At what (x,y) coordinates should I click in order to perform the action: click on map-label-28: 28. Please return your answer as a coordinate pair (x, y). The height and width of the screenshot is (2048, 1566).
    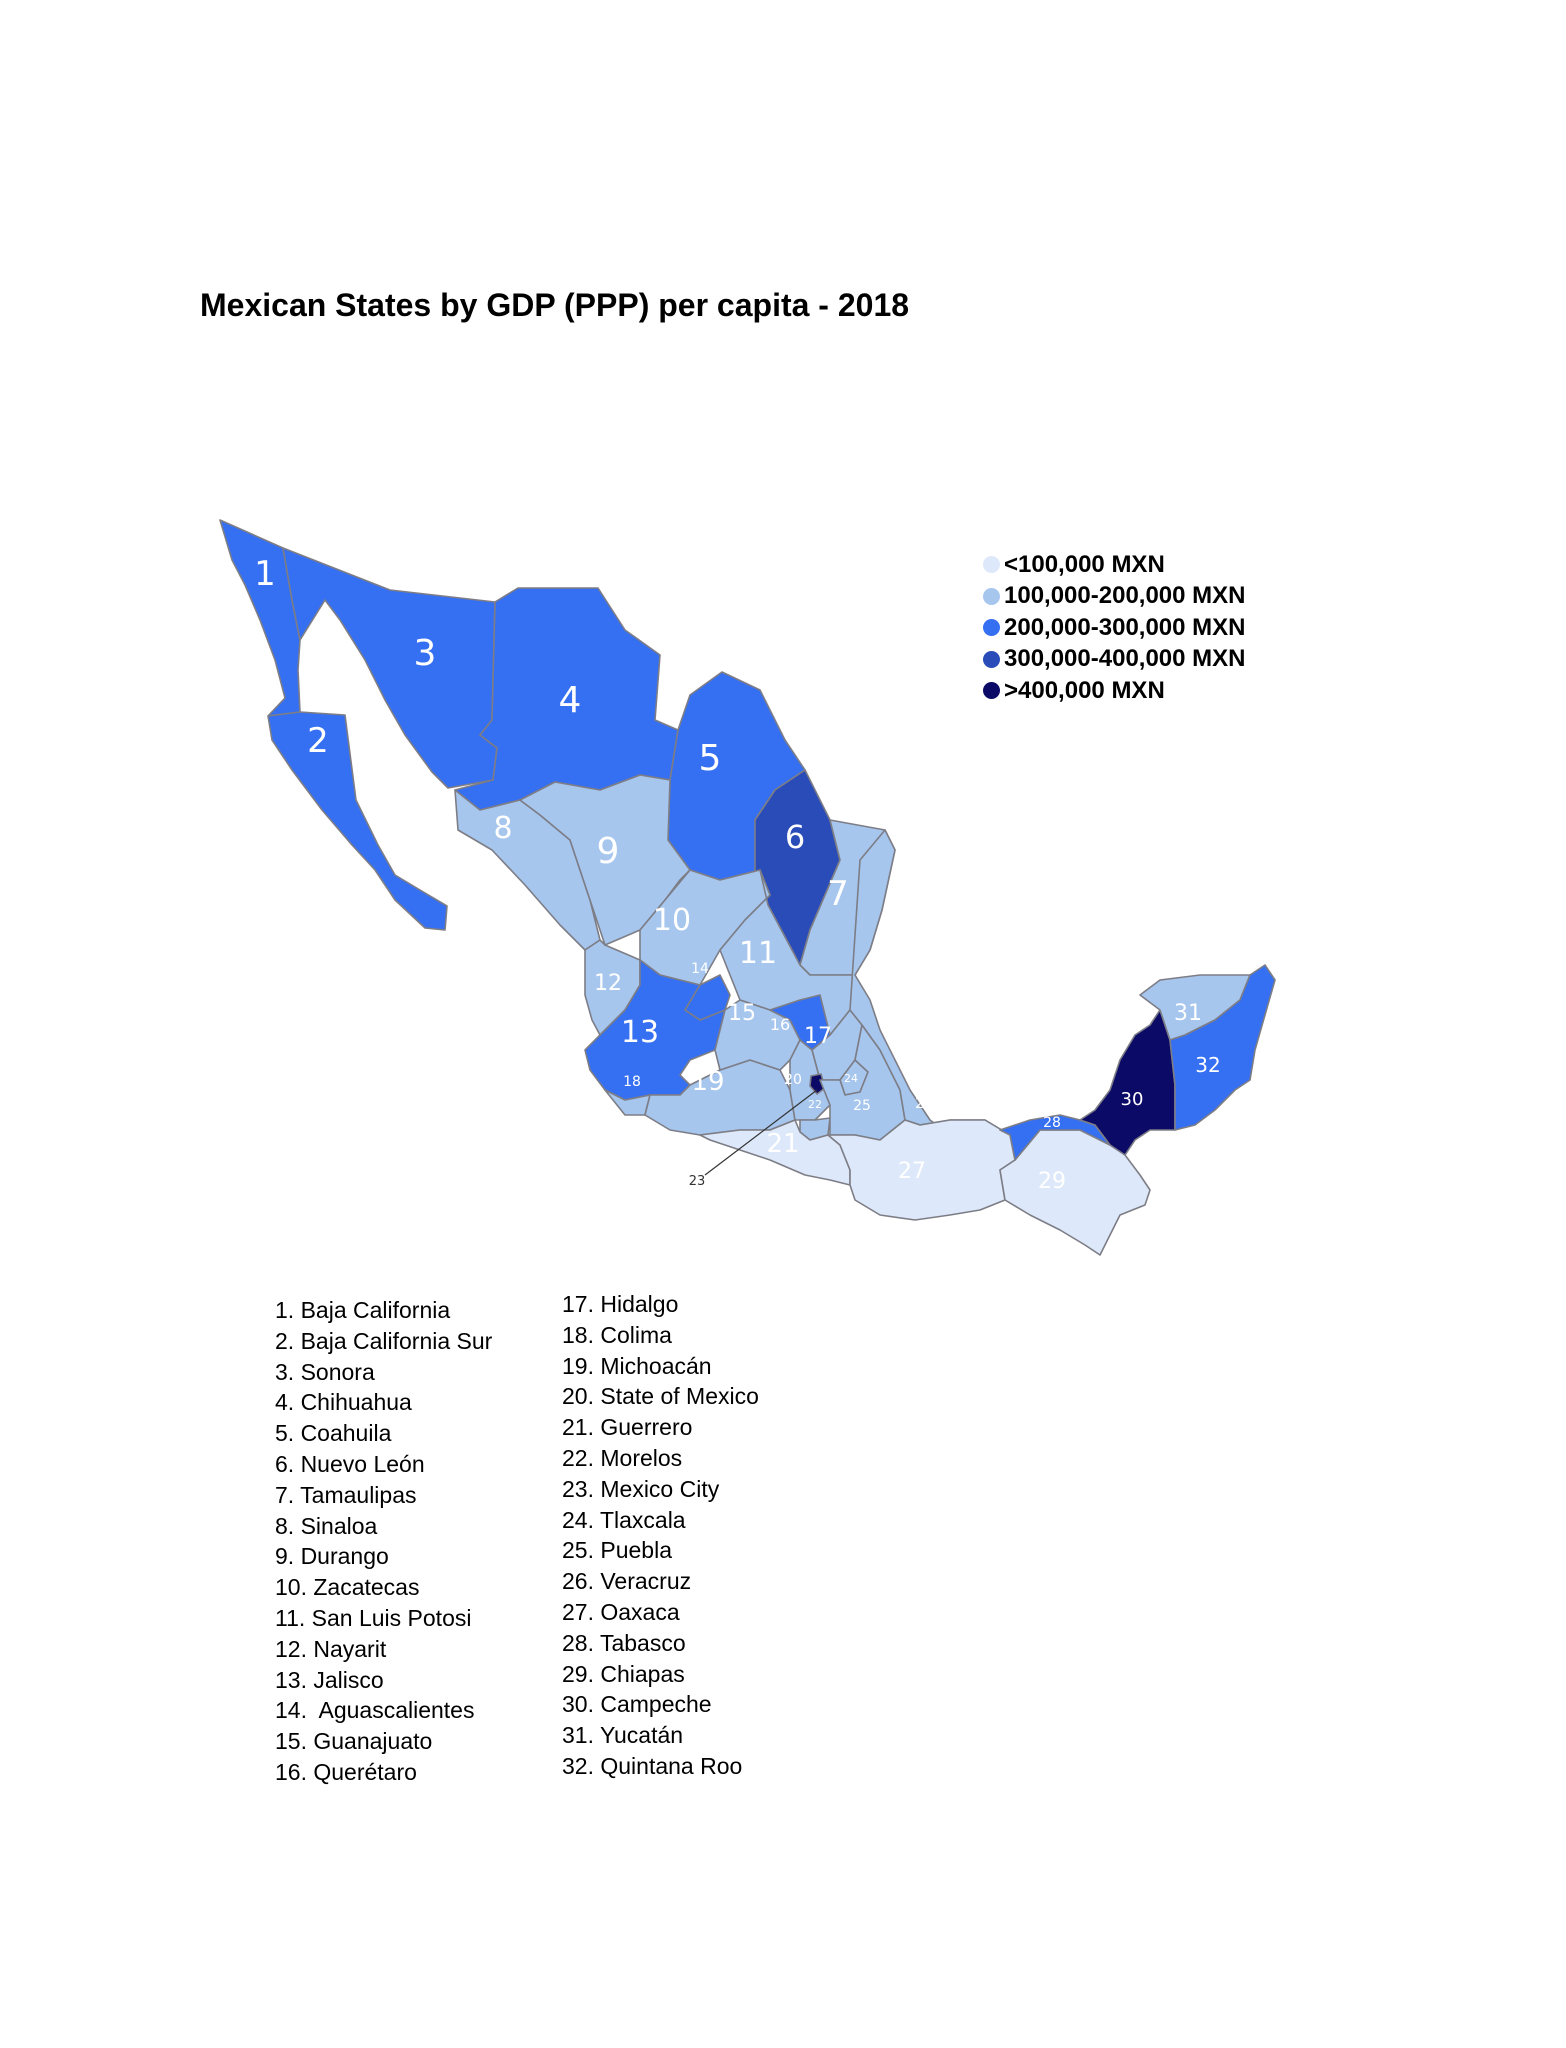
    Looking at the image, I should click on (1052, 1123).